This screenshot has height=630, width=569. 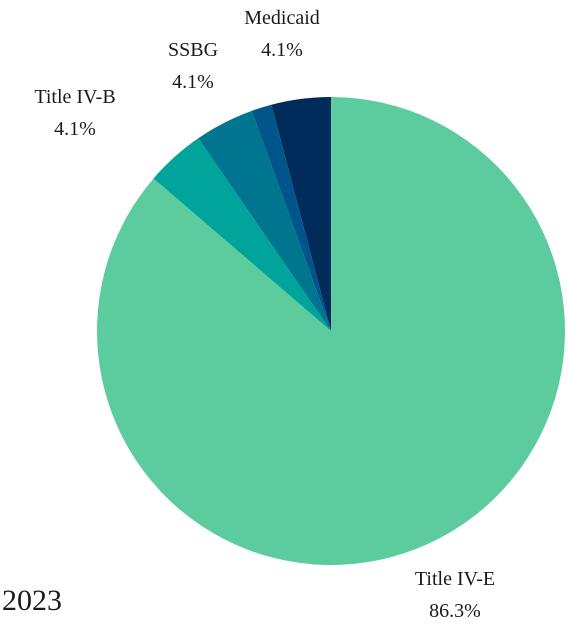 I want to click on slice-label: SSBG, so click(x=193, y=50).